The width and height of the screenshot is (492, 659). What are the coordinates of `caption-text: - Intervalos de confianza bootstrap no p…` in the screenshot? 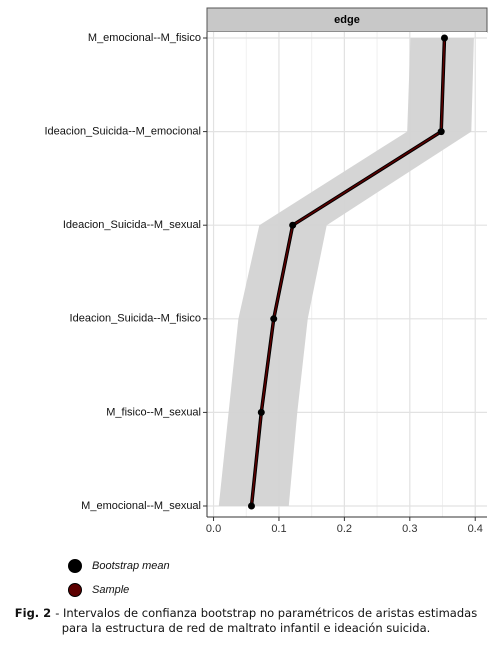 It's located at (266, 620).